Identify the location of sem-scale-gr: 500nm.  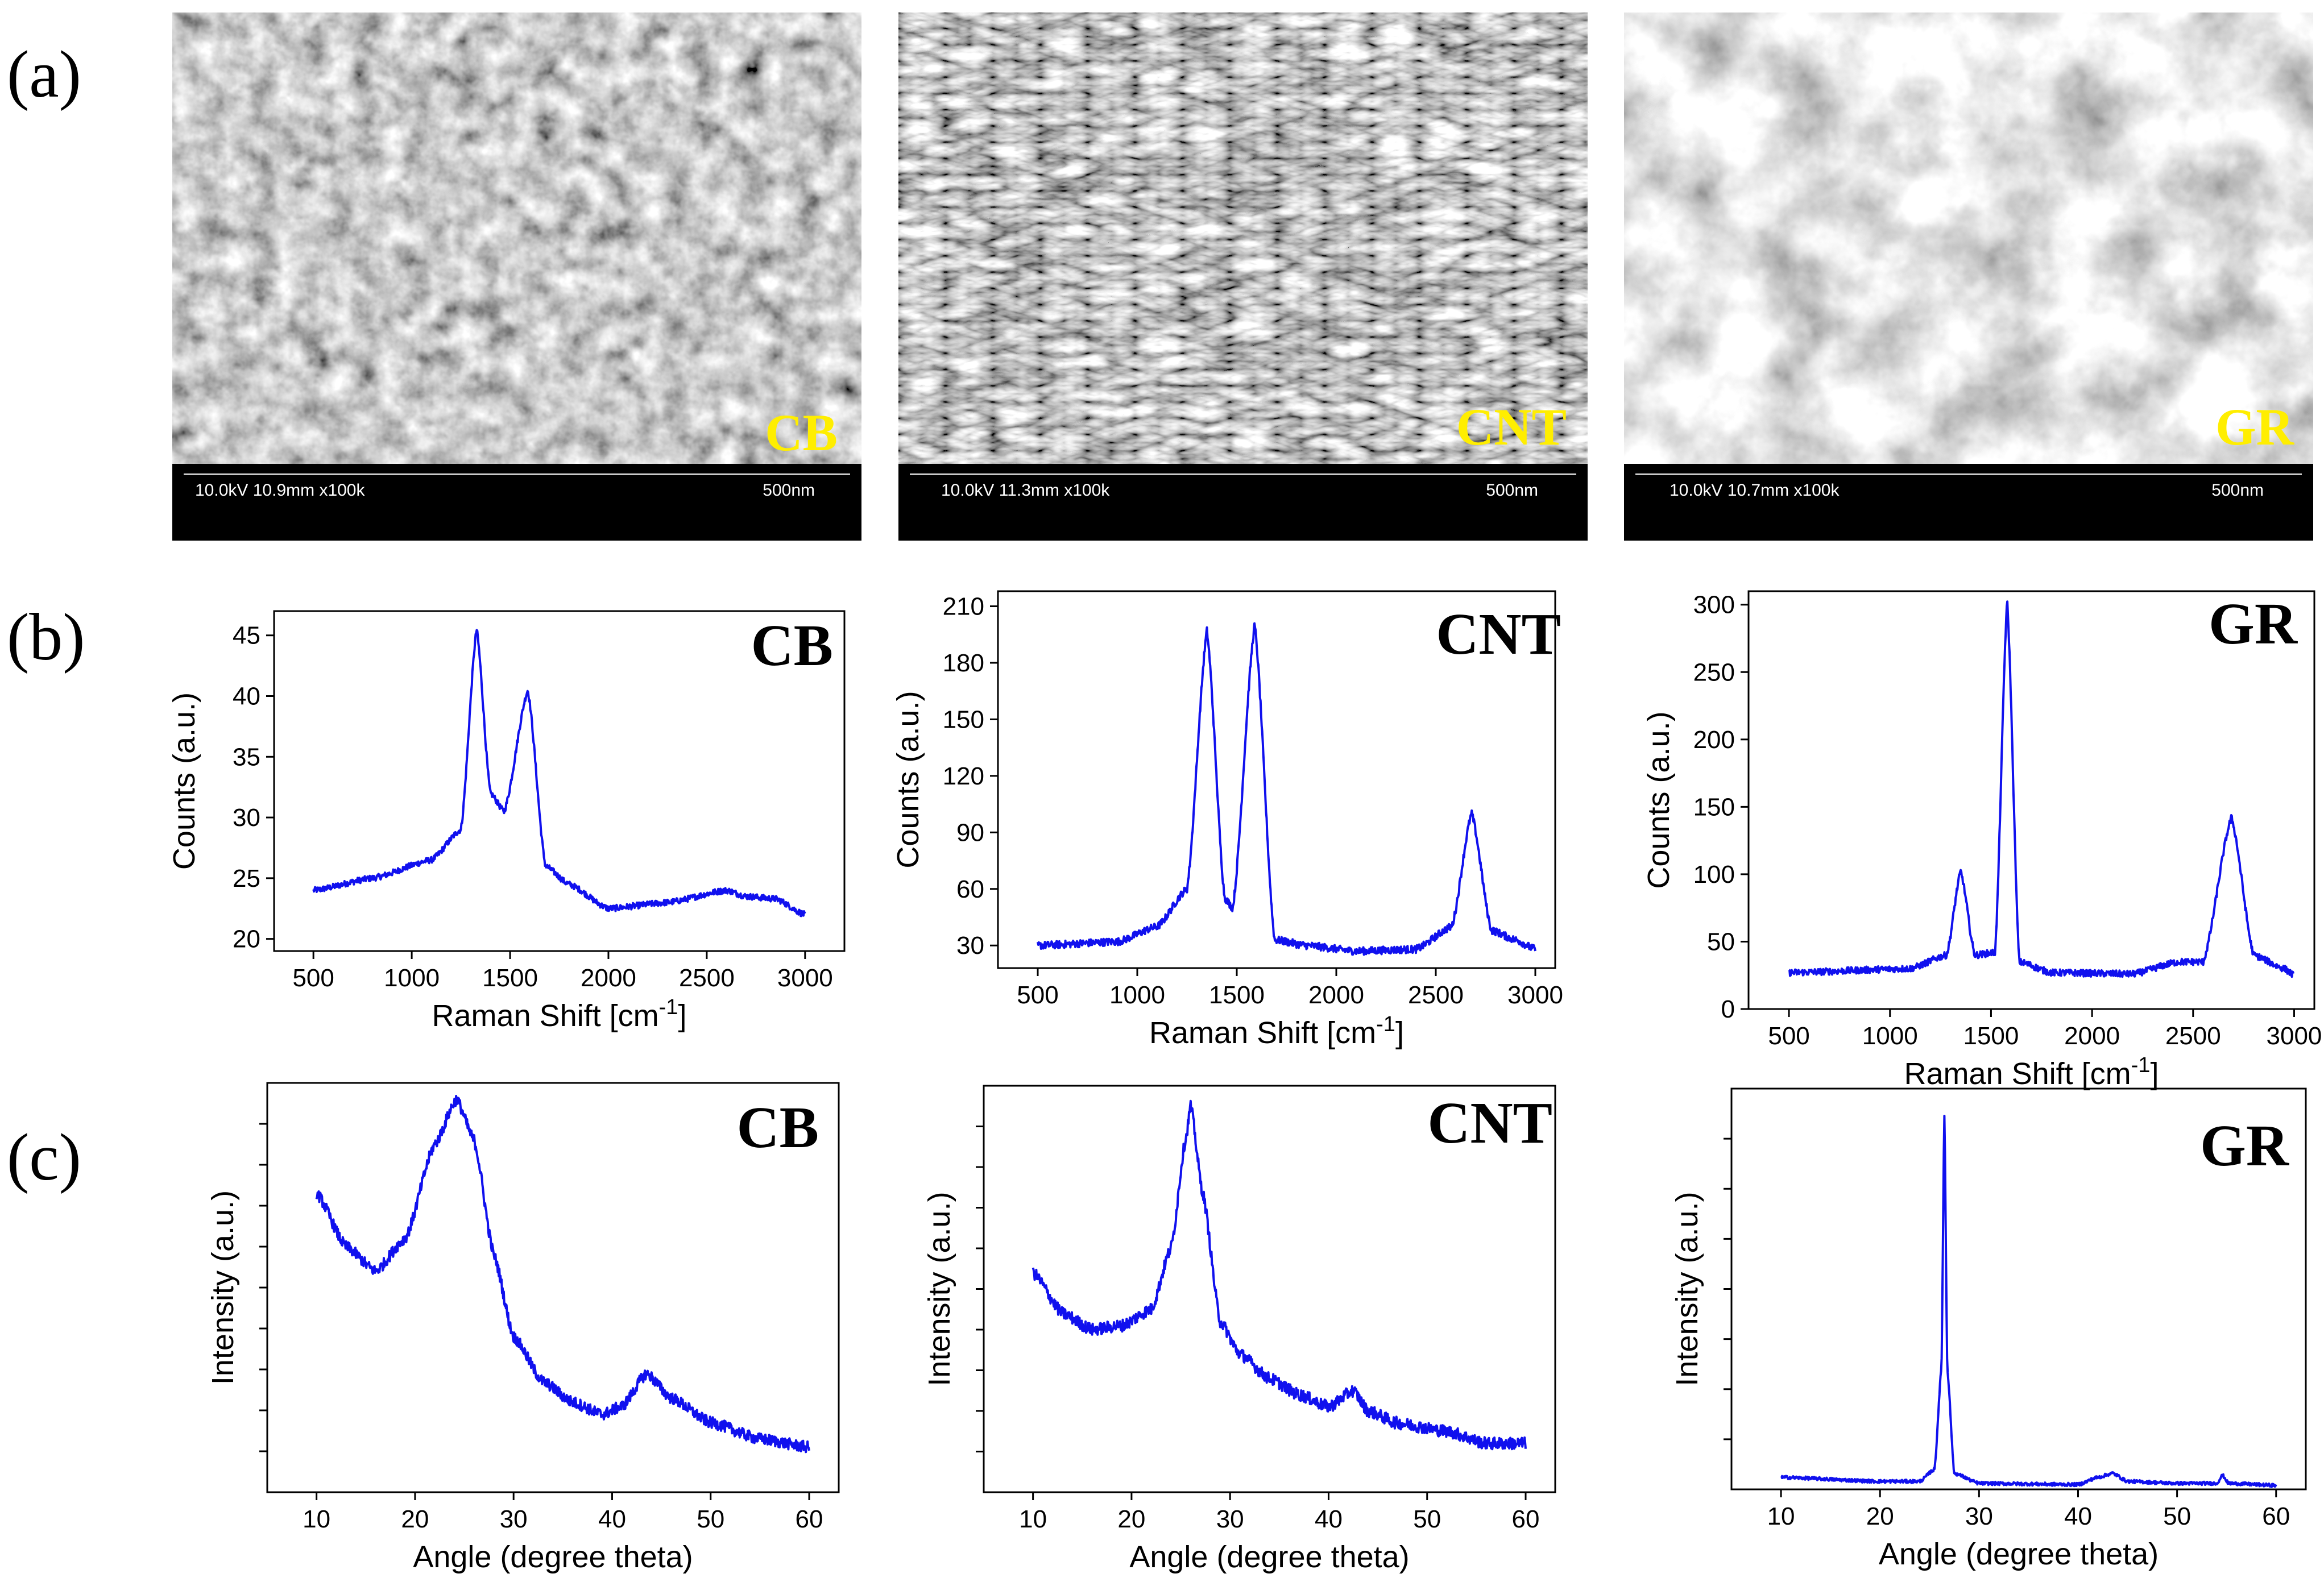
(2237, 490).